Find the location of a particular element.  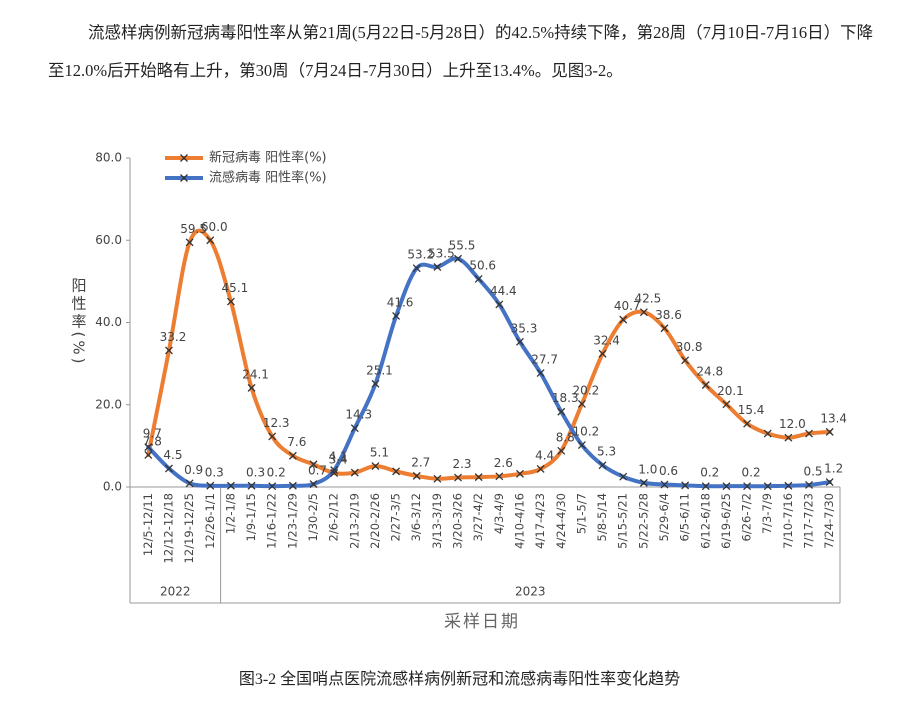

data-label: 60.0 is located at coordinates (214, 227).